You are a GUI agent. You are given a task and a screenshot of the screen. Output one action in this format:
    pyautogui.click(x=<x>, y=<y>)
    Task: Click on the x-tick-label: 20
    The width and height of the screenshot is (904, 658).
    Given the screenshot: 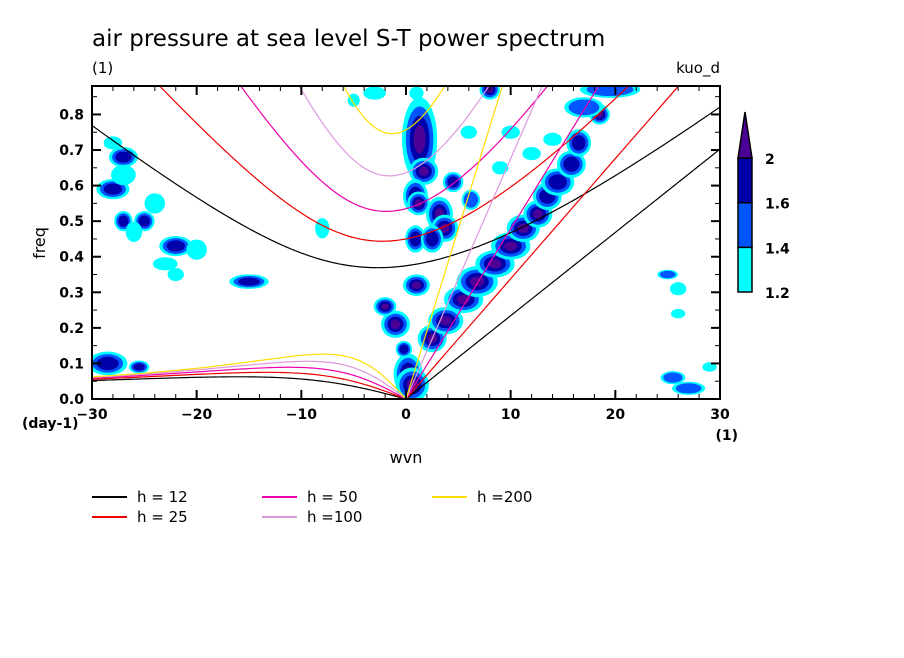 What is the action you would take?
    pyautogui.click(x=616, y=415)
    